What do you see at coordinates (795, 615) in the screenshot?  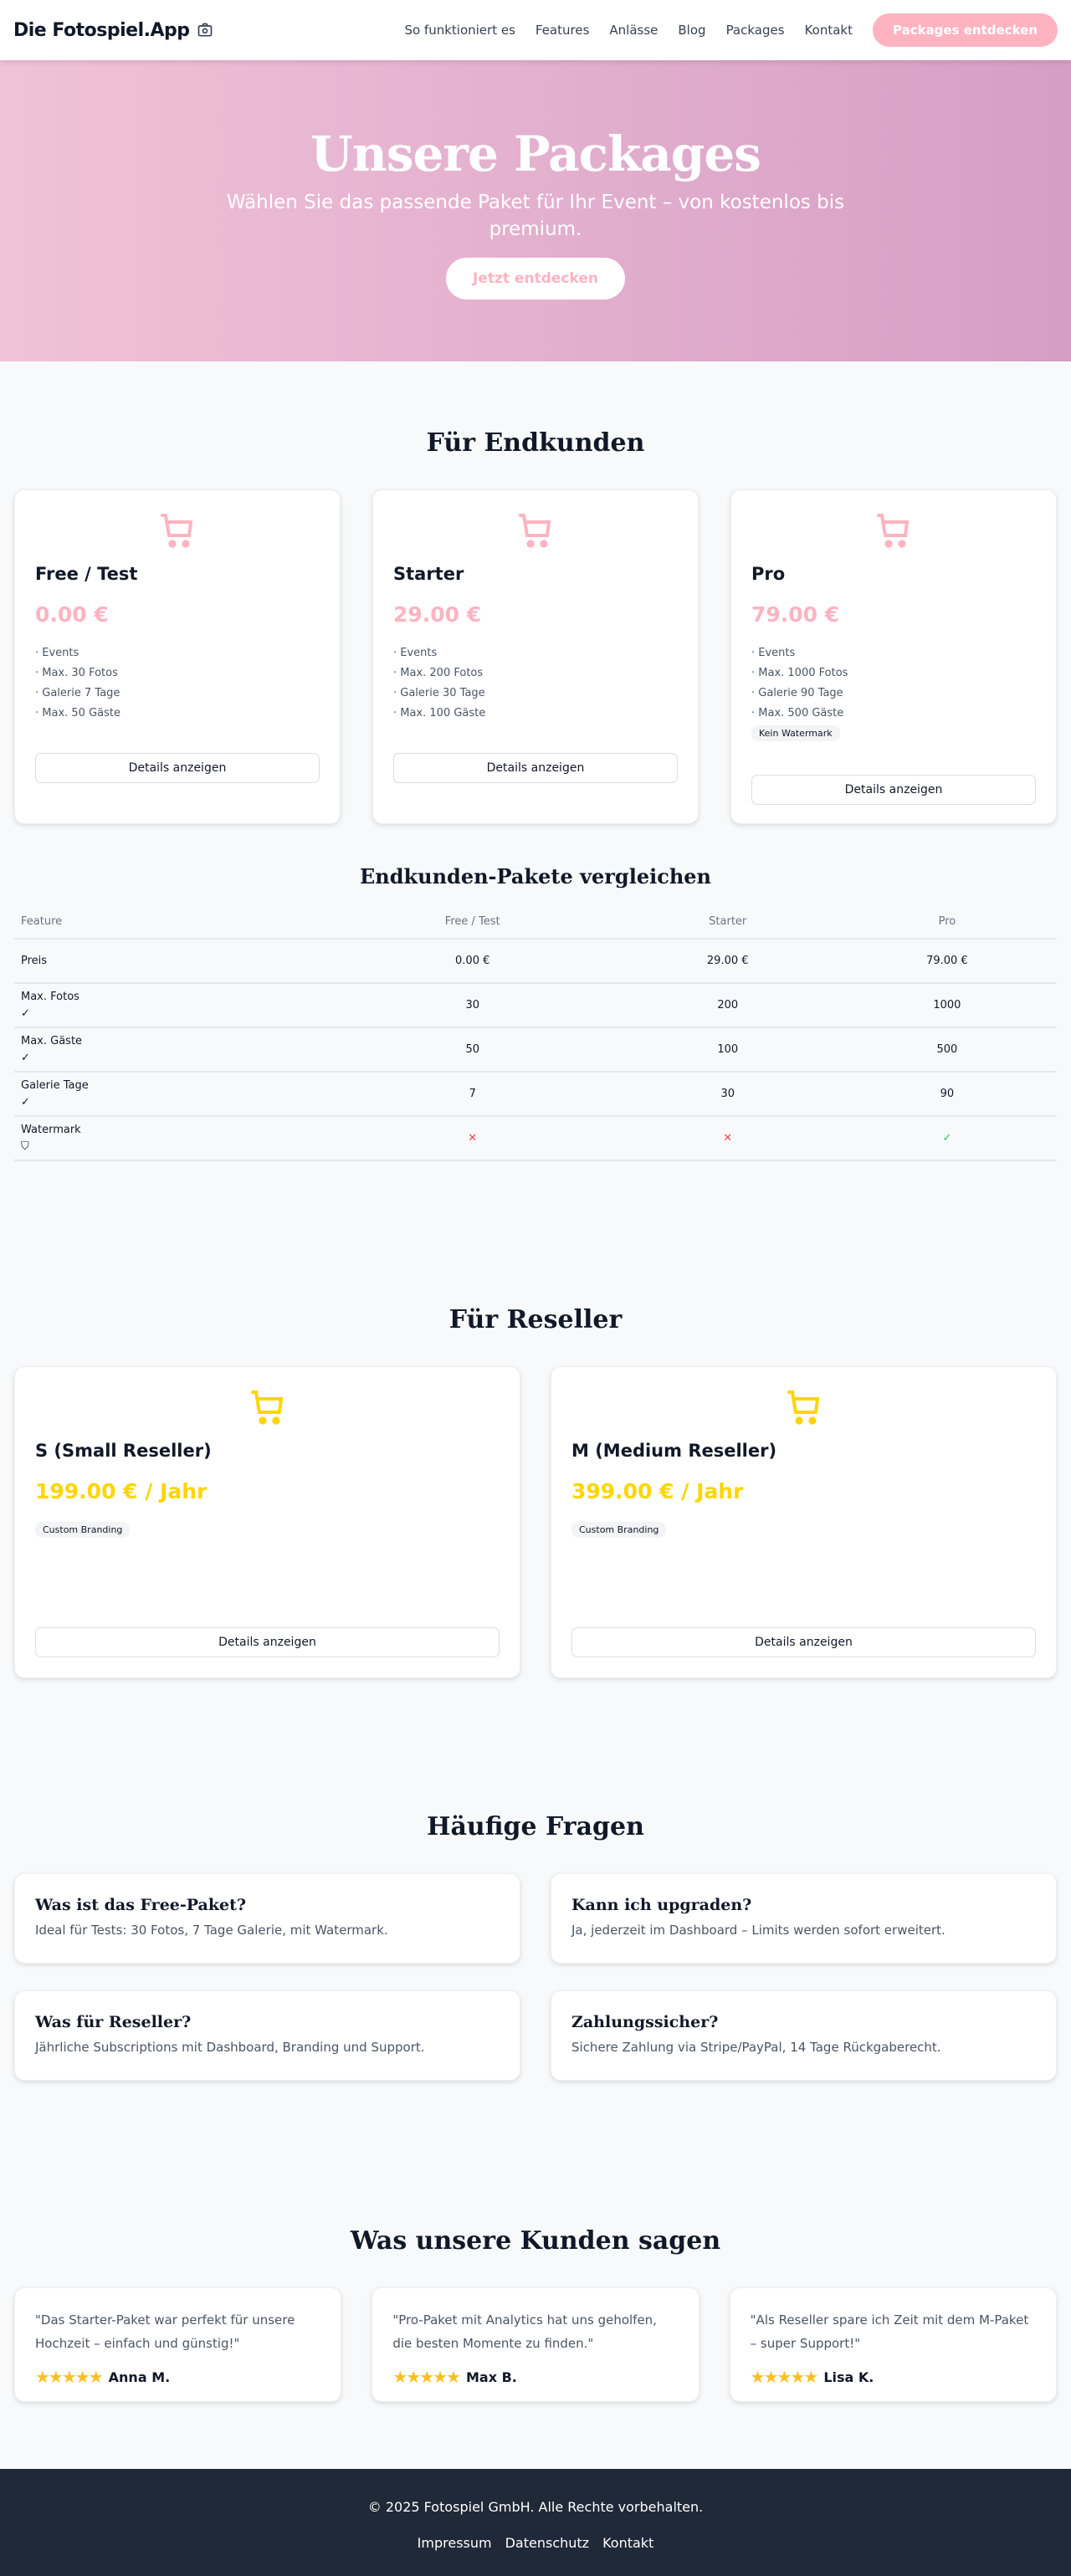 I see `package-price: 79.00 €` at bounding box center [795, 615].